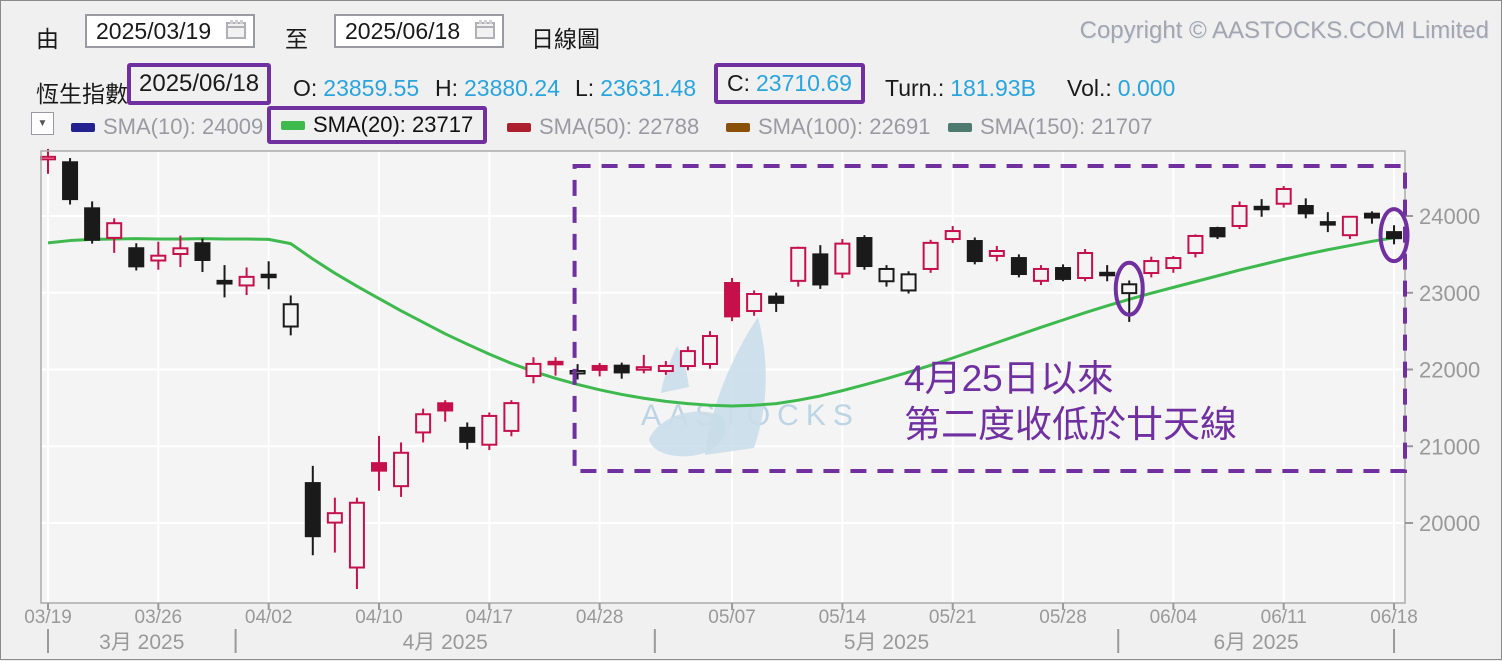 Image resolution: width=1502 pixels, height=661 pixels. I want to click on annotation-text-line: 4月25日以來, so click(1009, 378).